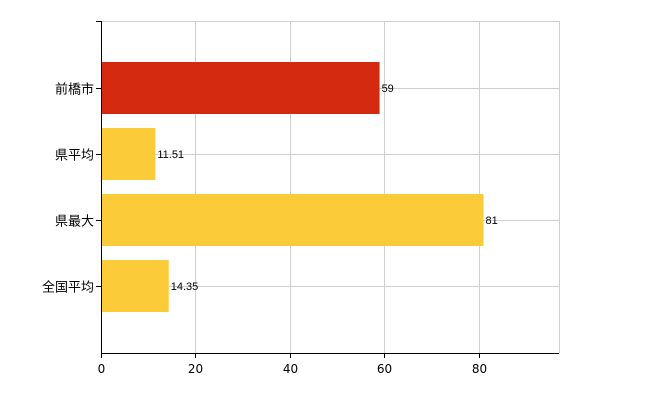  What do you see at coordinates (185, 287) in the screenshot?
I see `bar-value-label: 14.35` at bounding box center [185, 287].